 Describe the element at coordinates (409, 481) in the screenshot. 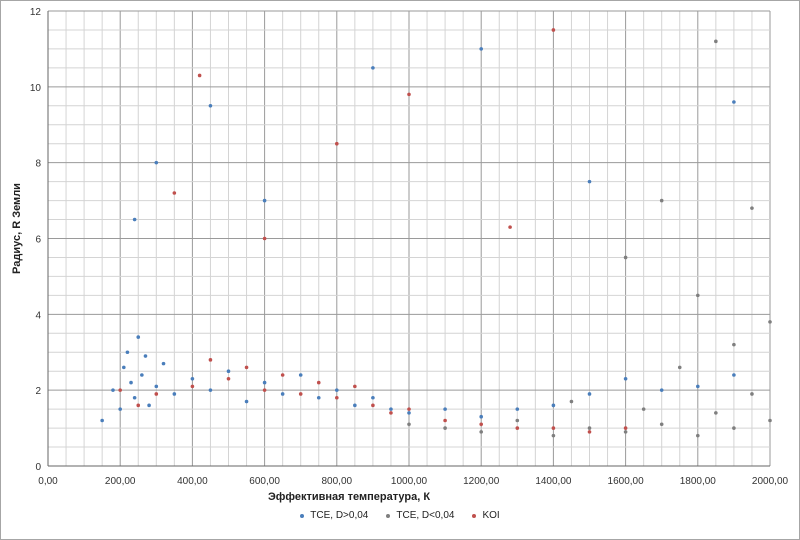

I see `x-tick-label: 1000,00` at that location.